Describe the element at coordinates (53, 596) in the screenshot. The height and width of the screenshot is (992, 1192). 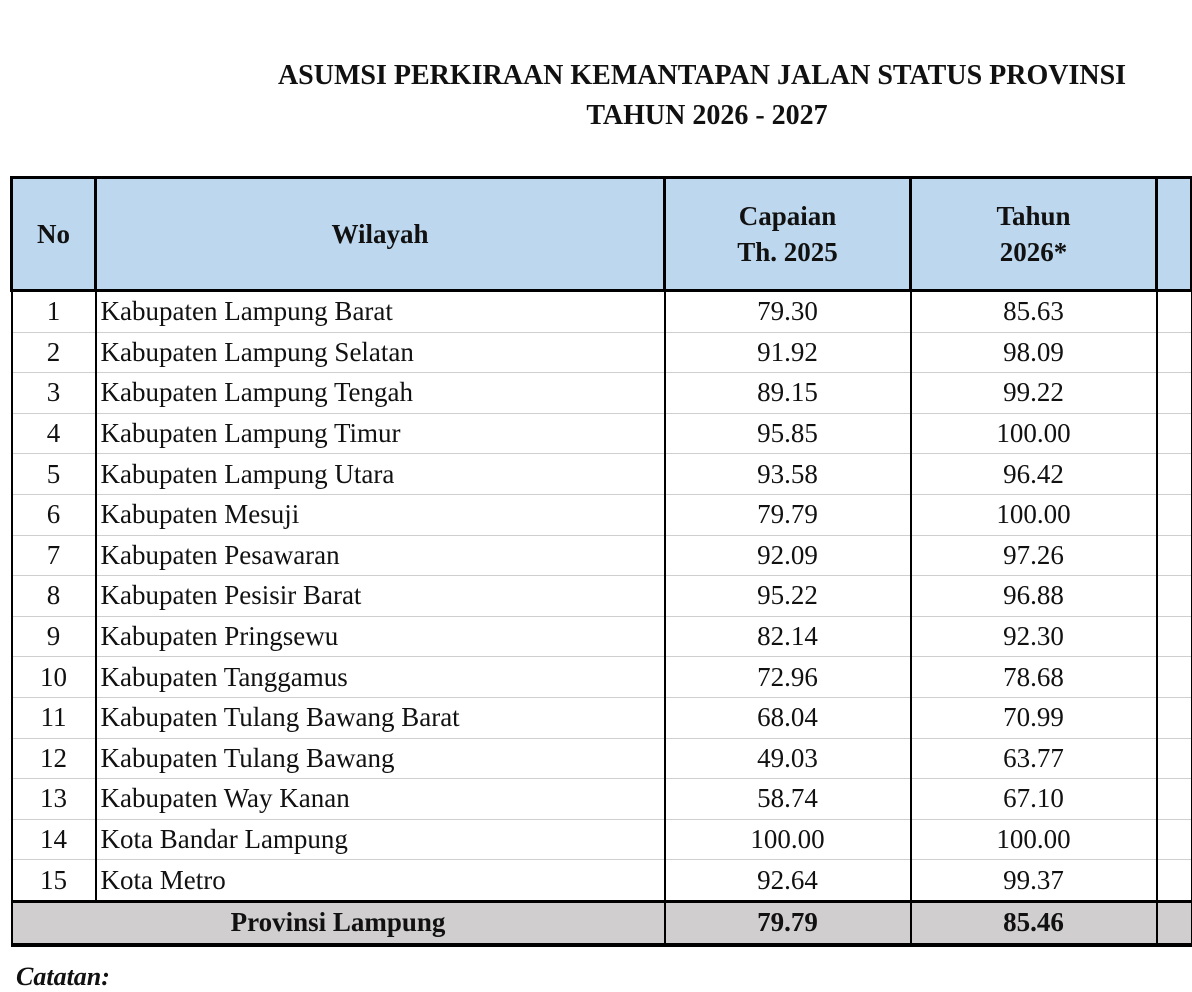
I see `row-no: 8` at that location.